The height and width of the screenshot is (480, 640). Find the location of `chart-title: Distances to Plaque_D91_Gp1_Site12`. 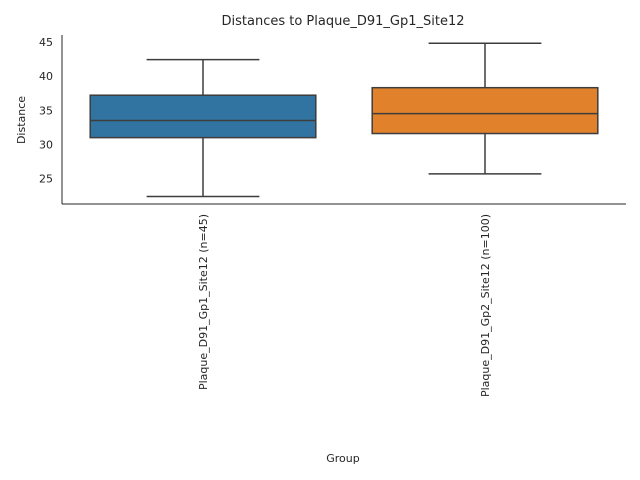

chart-title: Distances to Plaque_D91_Gp1_Site12 is located at coordinates (343, 21).